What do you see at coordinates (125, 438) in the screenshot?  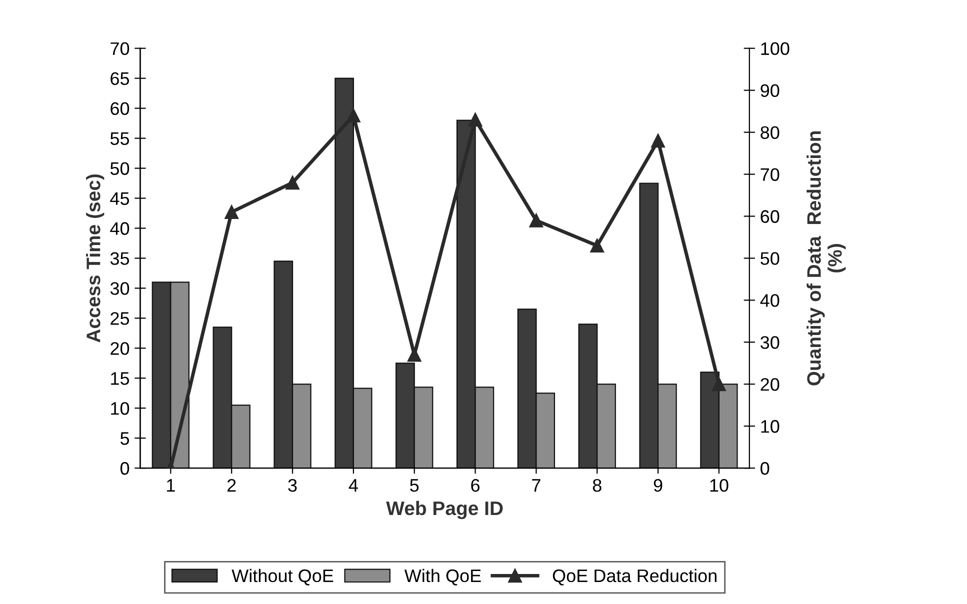 I see `y-tick-label: 5` at bounding box center [125, 438].